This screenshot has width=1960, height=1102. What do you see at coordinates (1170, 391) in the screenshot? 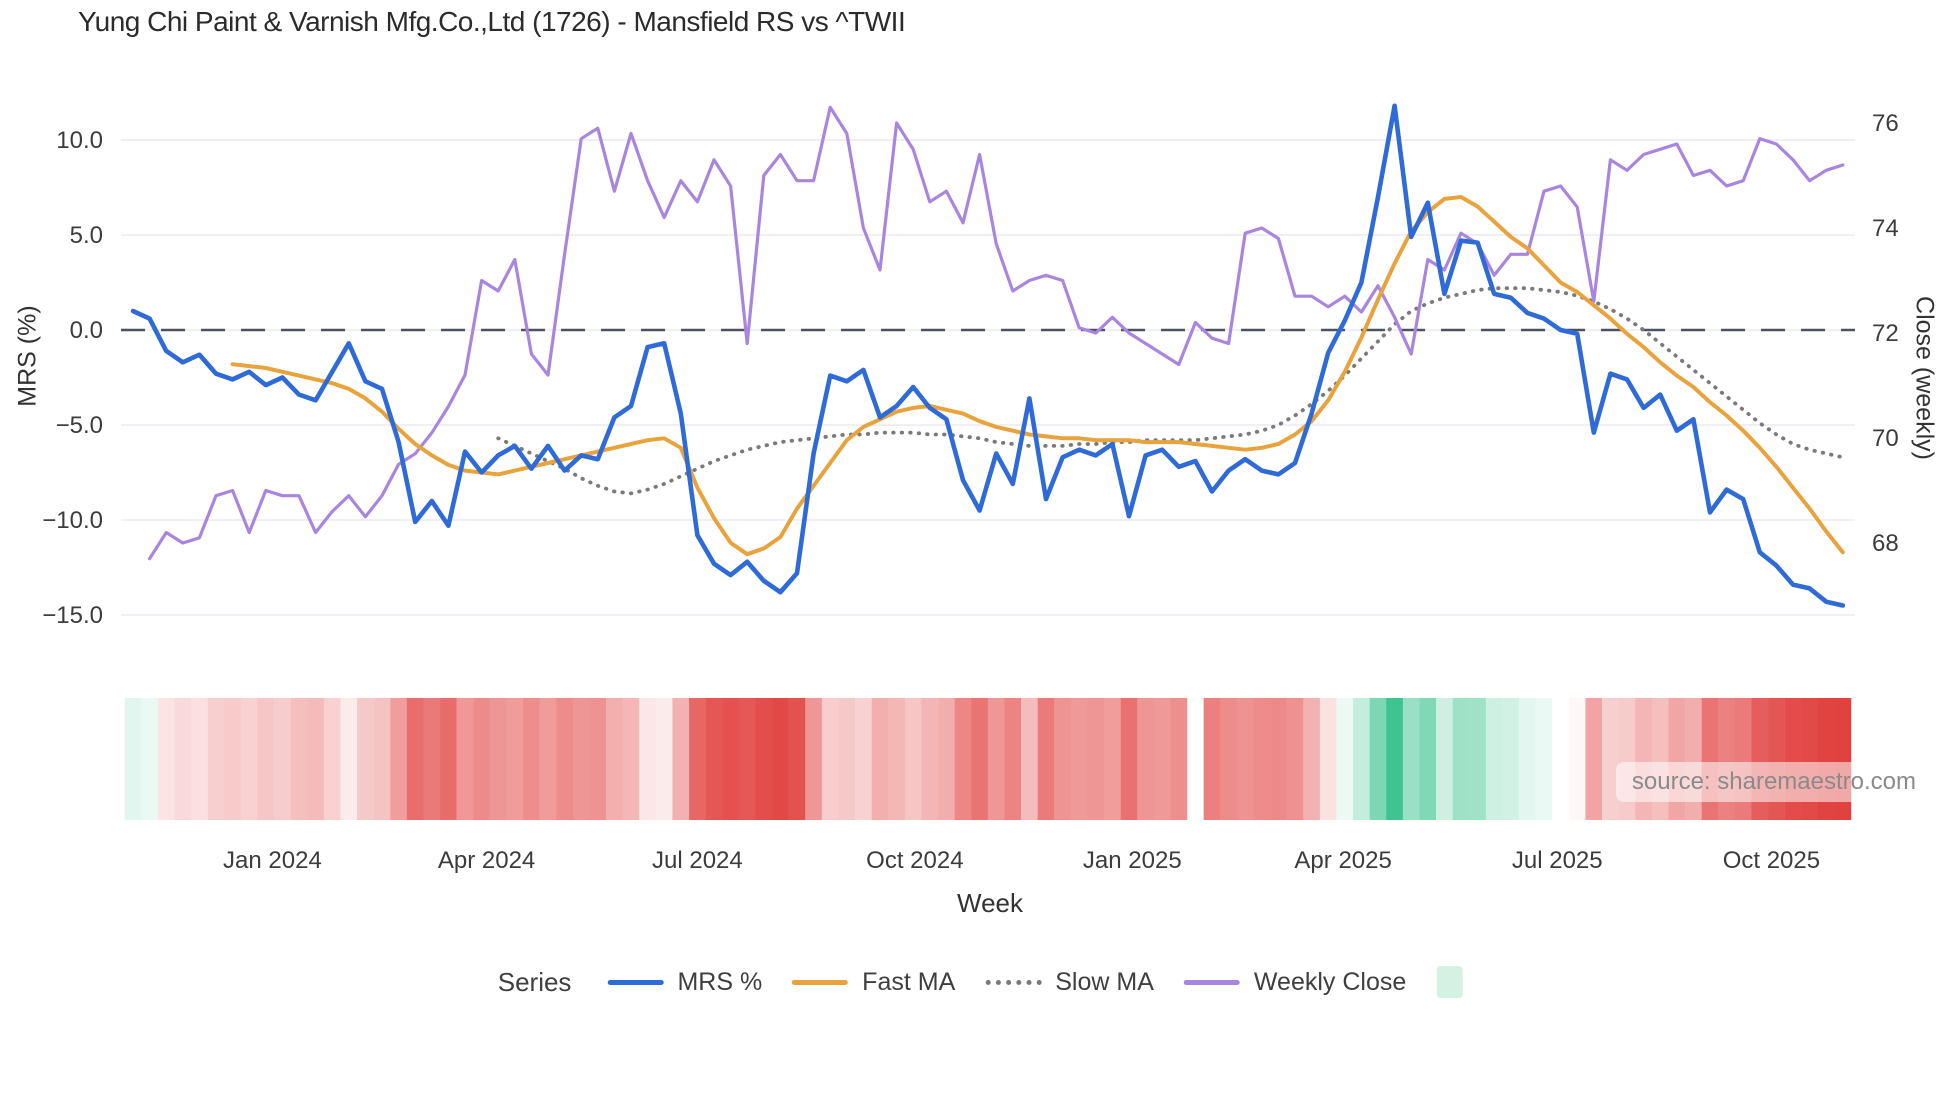
I see `series-line-slow-ma` at bounding box center [1170, 391].